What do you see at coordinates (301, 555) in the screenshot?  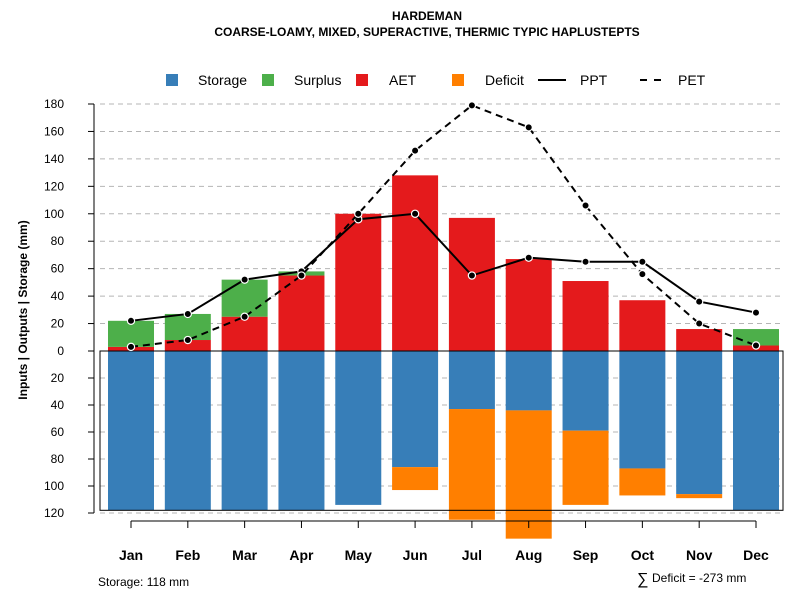 I see `x-tick-label: Apr` at bounding box center [301, 555].